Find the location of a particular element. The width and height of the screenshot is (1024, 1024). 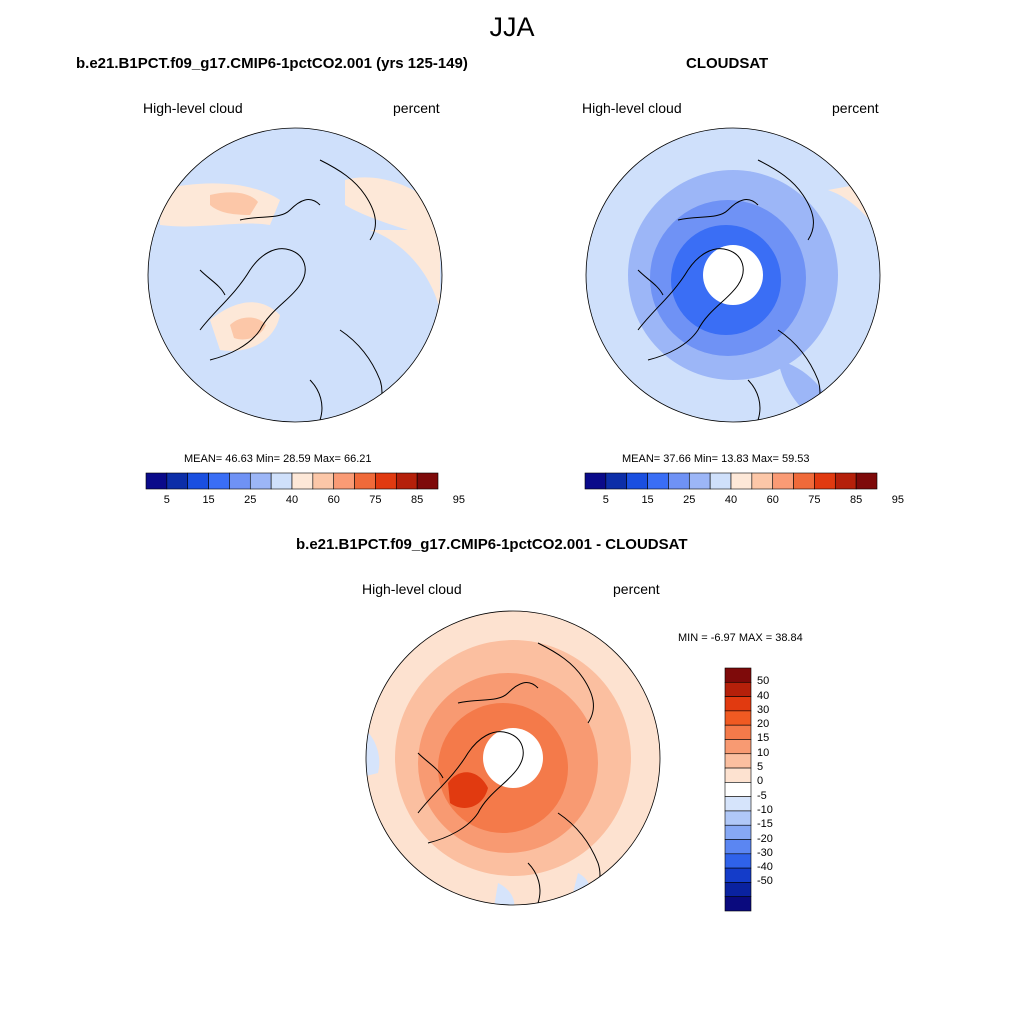

colorbar-ticks-obs: 5 15 25 40 60 75 85 95 is located at coordinates (744, 501).